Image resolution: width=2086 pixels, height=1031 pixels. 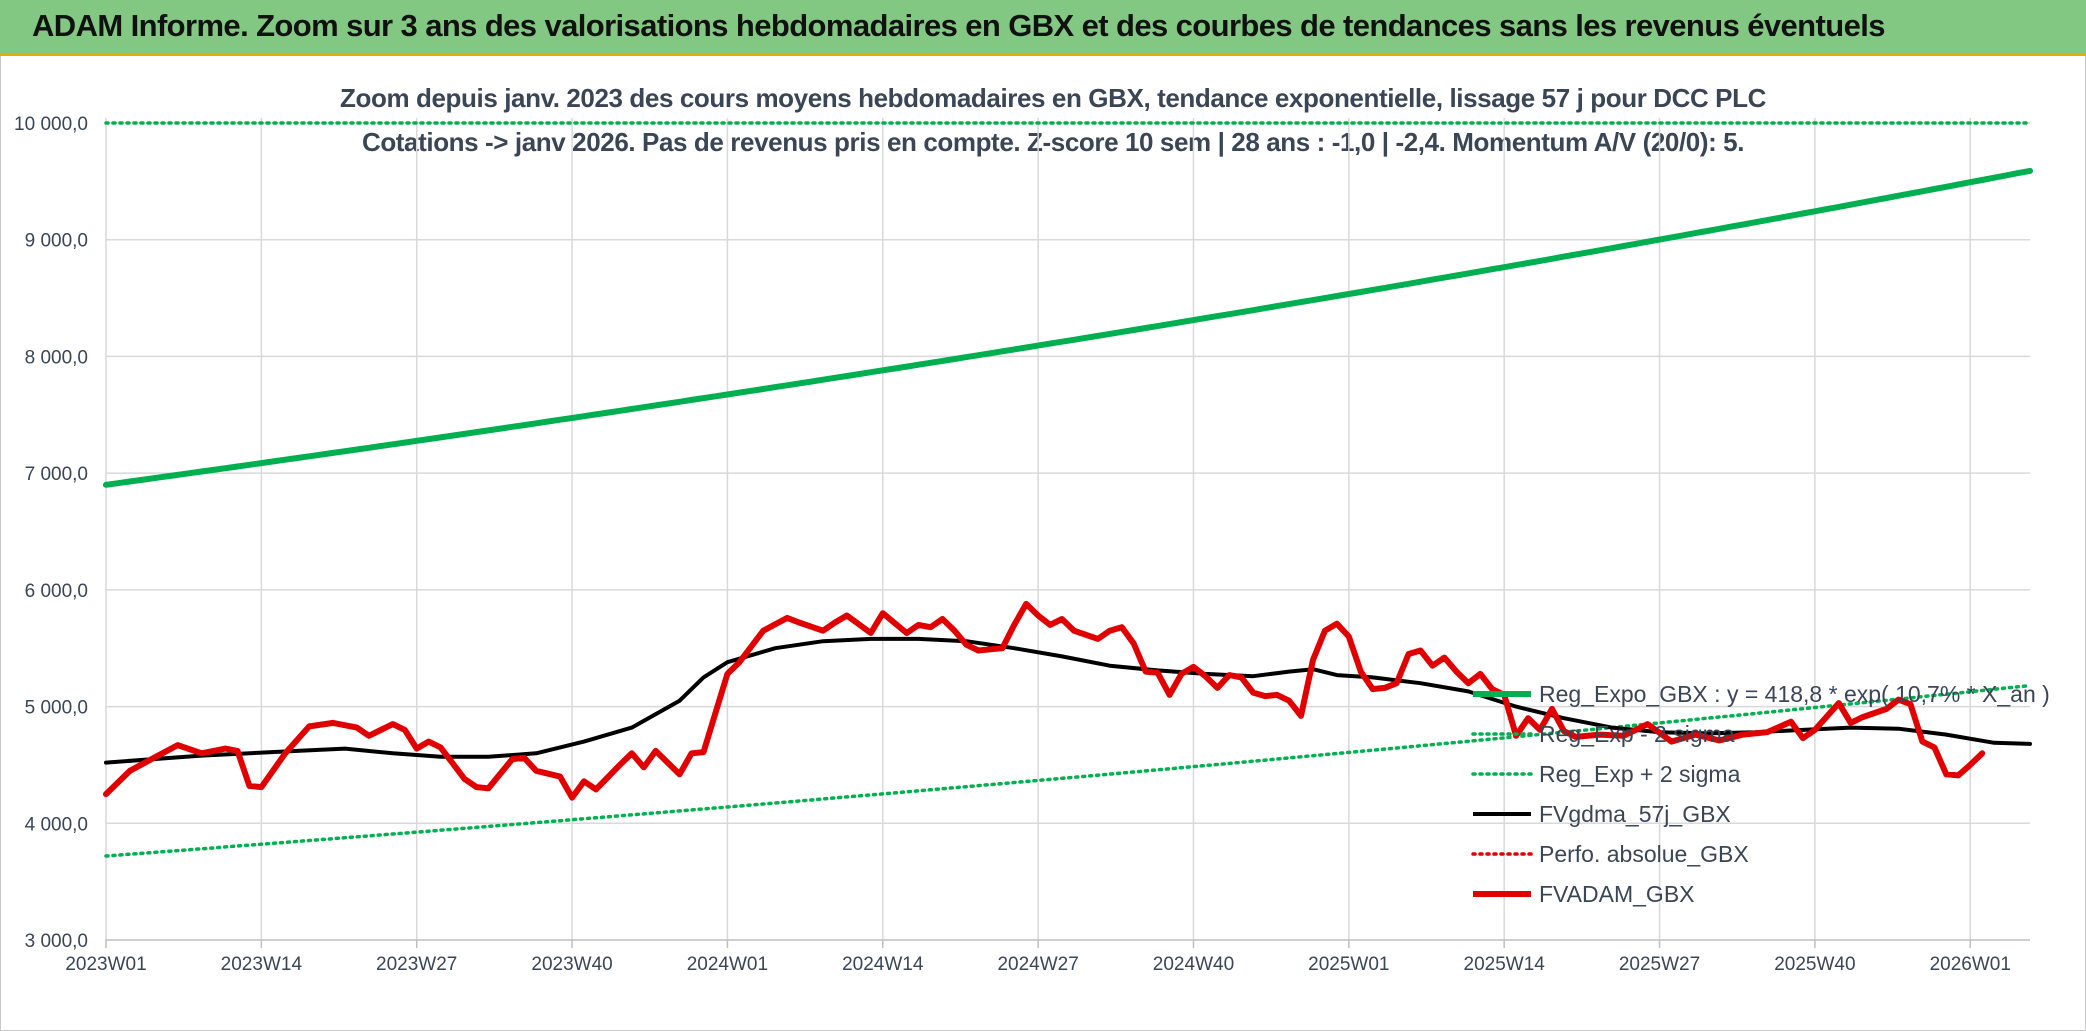 What do you see at coordinates (727, 964) in the screenshot?
I see `x-tick-label: 2024W01` at bounding box center [727, 964].